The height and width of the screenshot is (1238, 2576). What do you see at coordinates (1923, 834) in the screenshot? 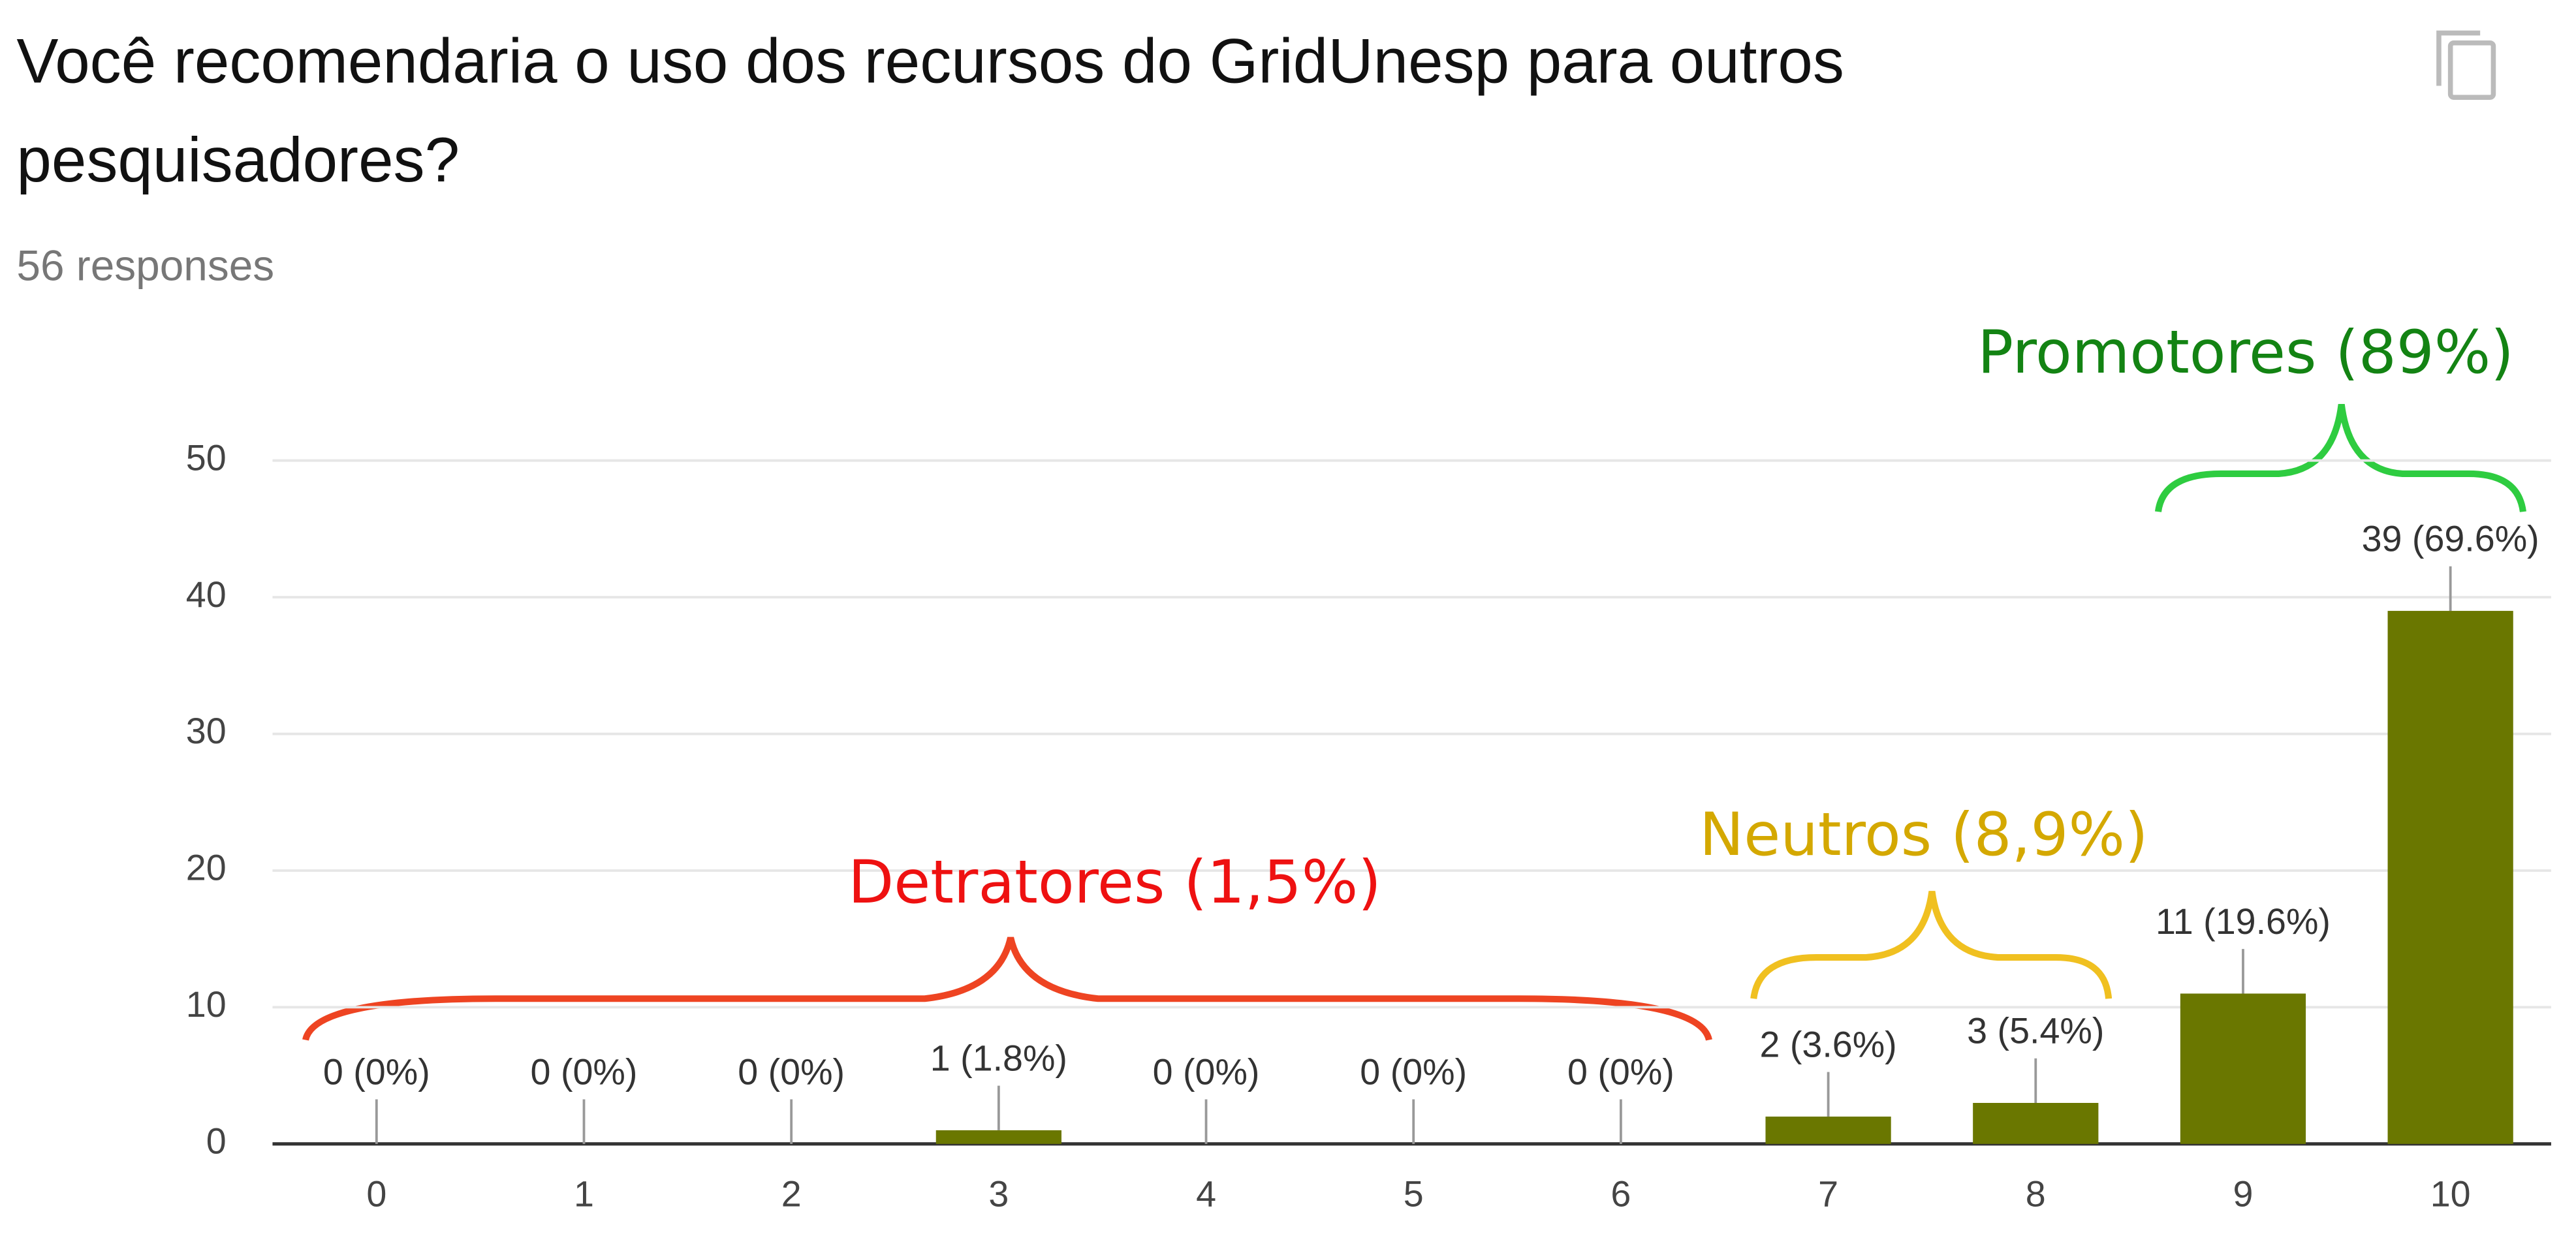
I see `annotation: Neutros (8,9%)` at bounding box center [1923, 834].